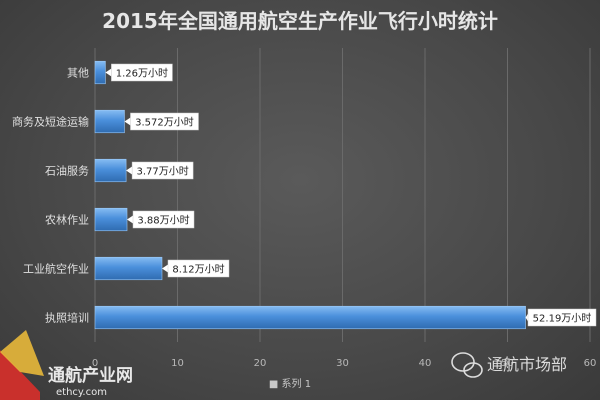 This screenshot has width=600, height=400. I want to click on x-tick-label: 20, so click(260, 363).